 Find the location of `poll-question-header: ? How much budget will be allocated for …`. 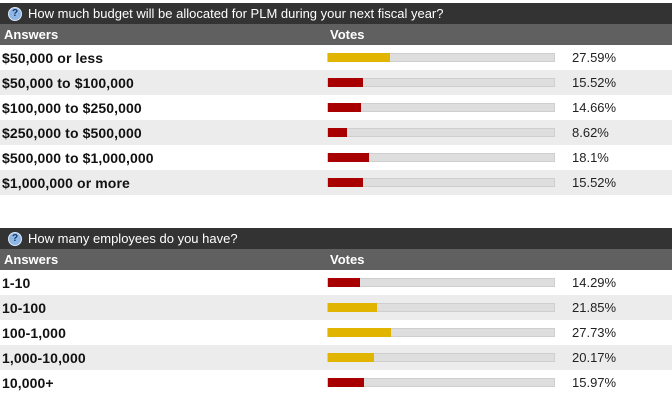

poll-question-header: ? How much budget will be allocated for … is located at coordinates (336, 13).